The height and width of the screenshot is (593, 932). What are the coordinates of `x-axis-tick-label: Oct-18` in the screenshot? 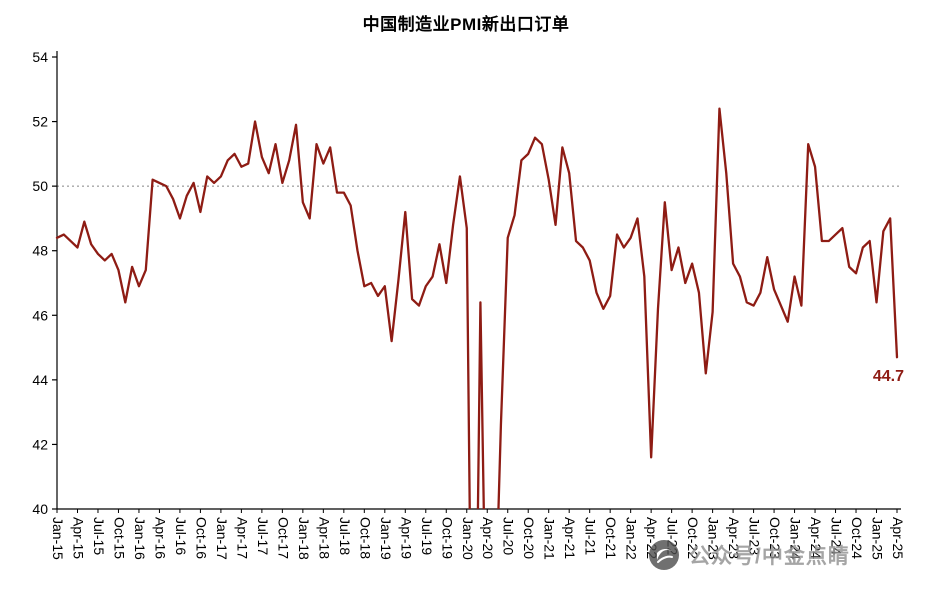 It's located at (365, 538).